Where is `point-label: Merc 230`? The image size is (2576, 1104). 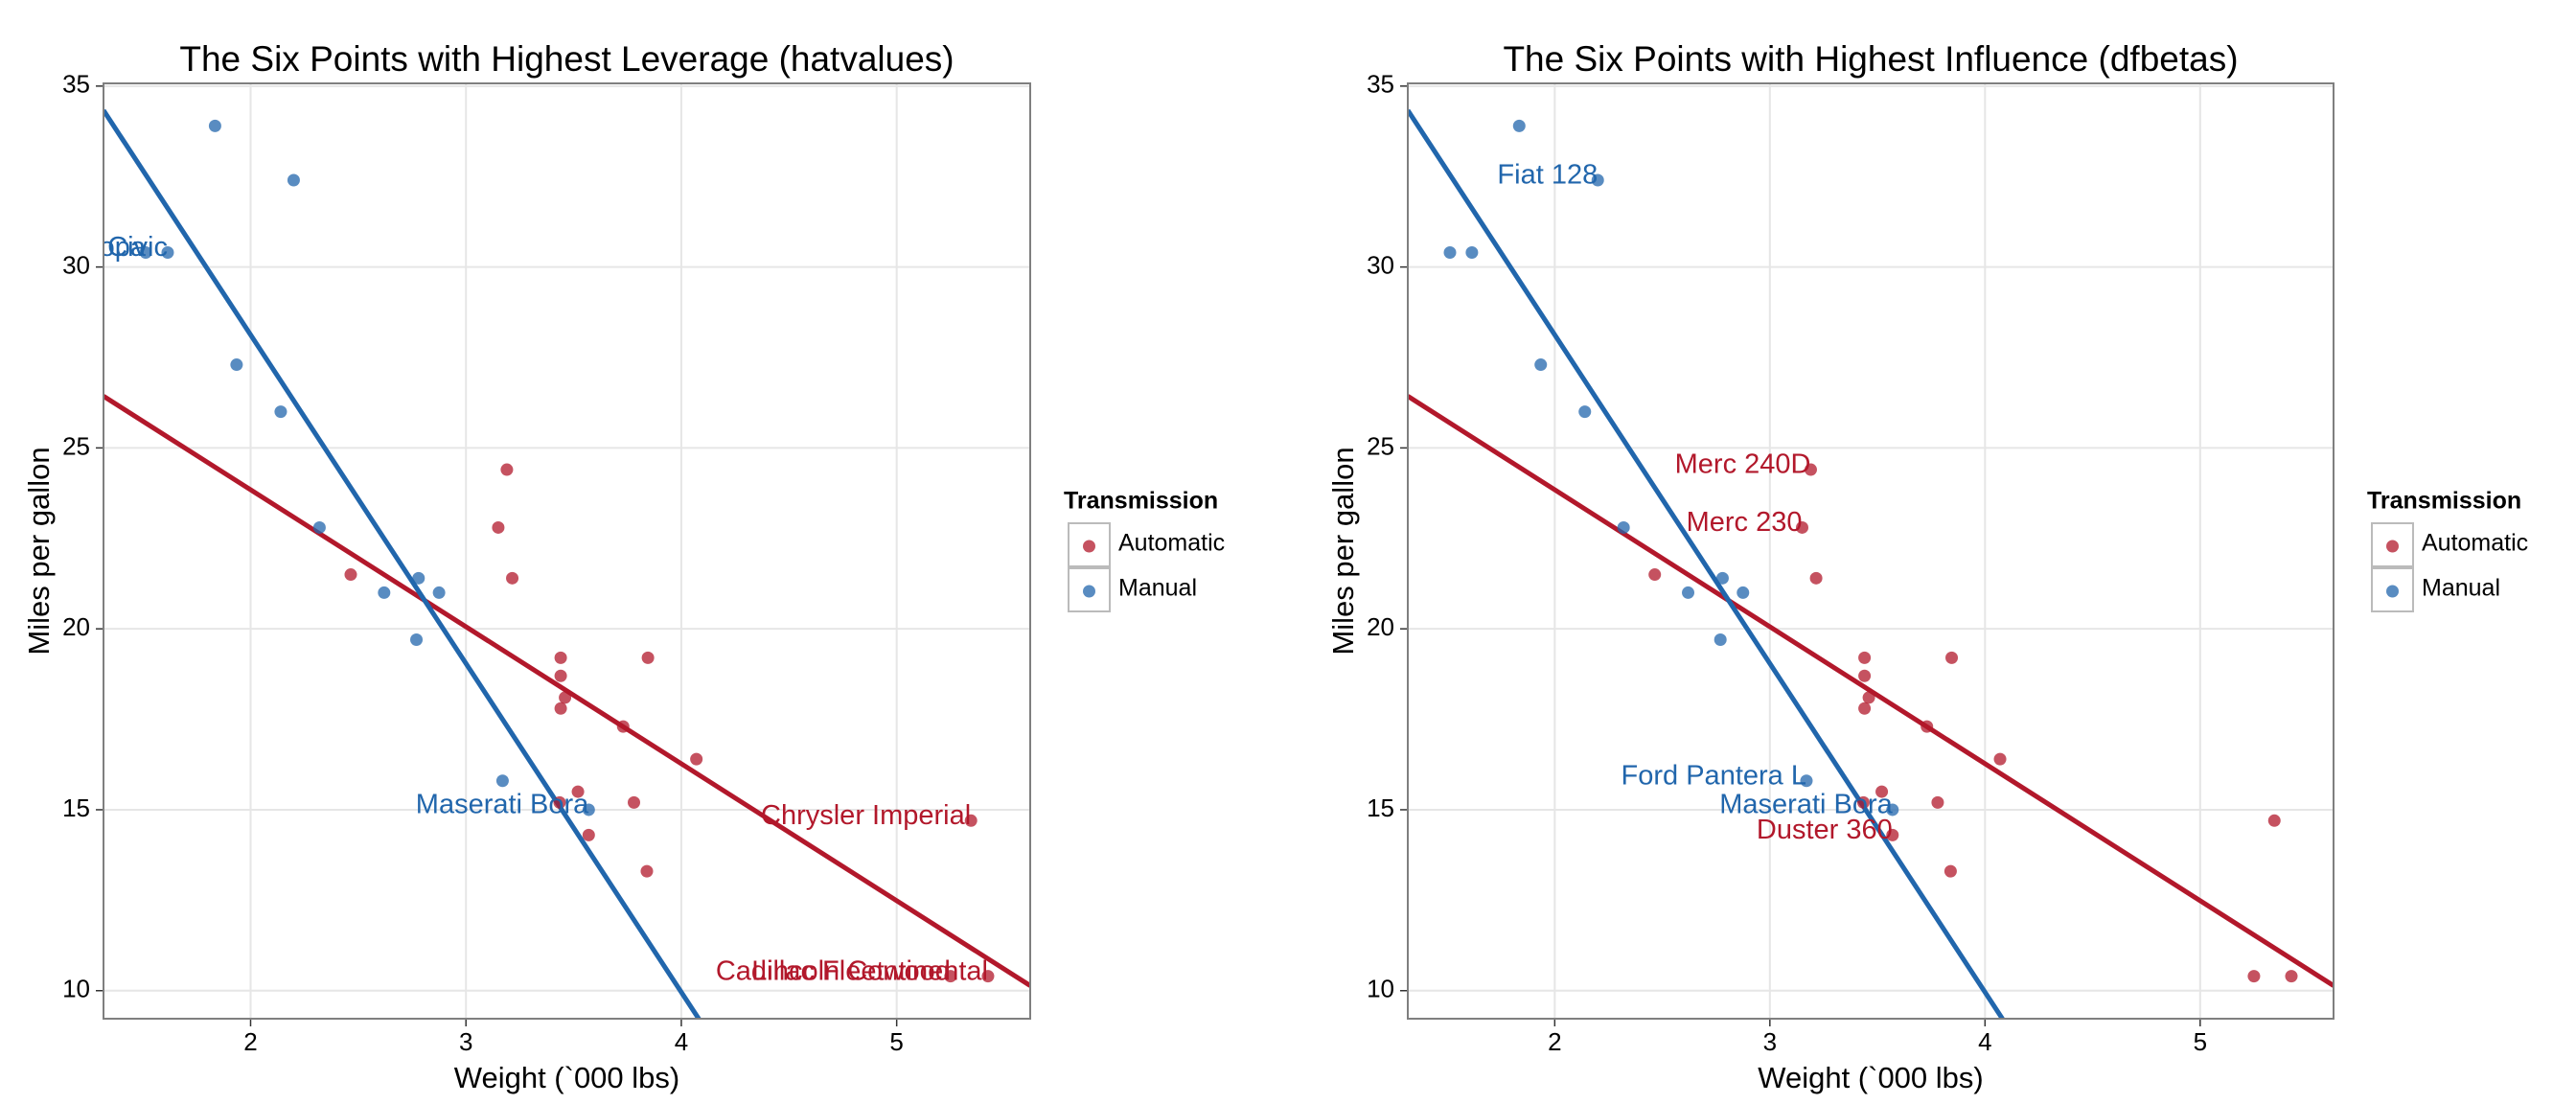 point-label: Merc 230 is located at coordinates (1745, 522).